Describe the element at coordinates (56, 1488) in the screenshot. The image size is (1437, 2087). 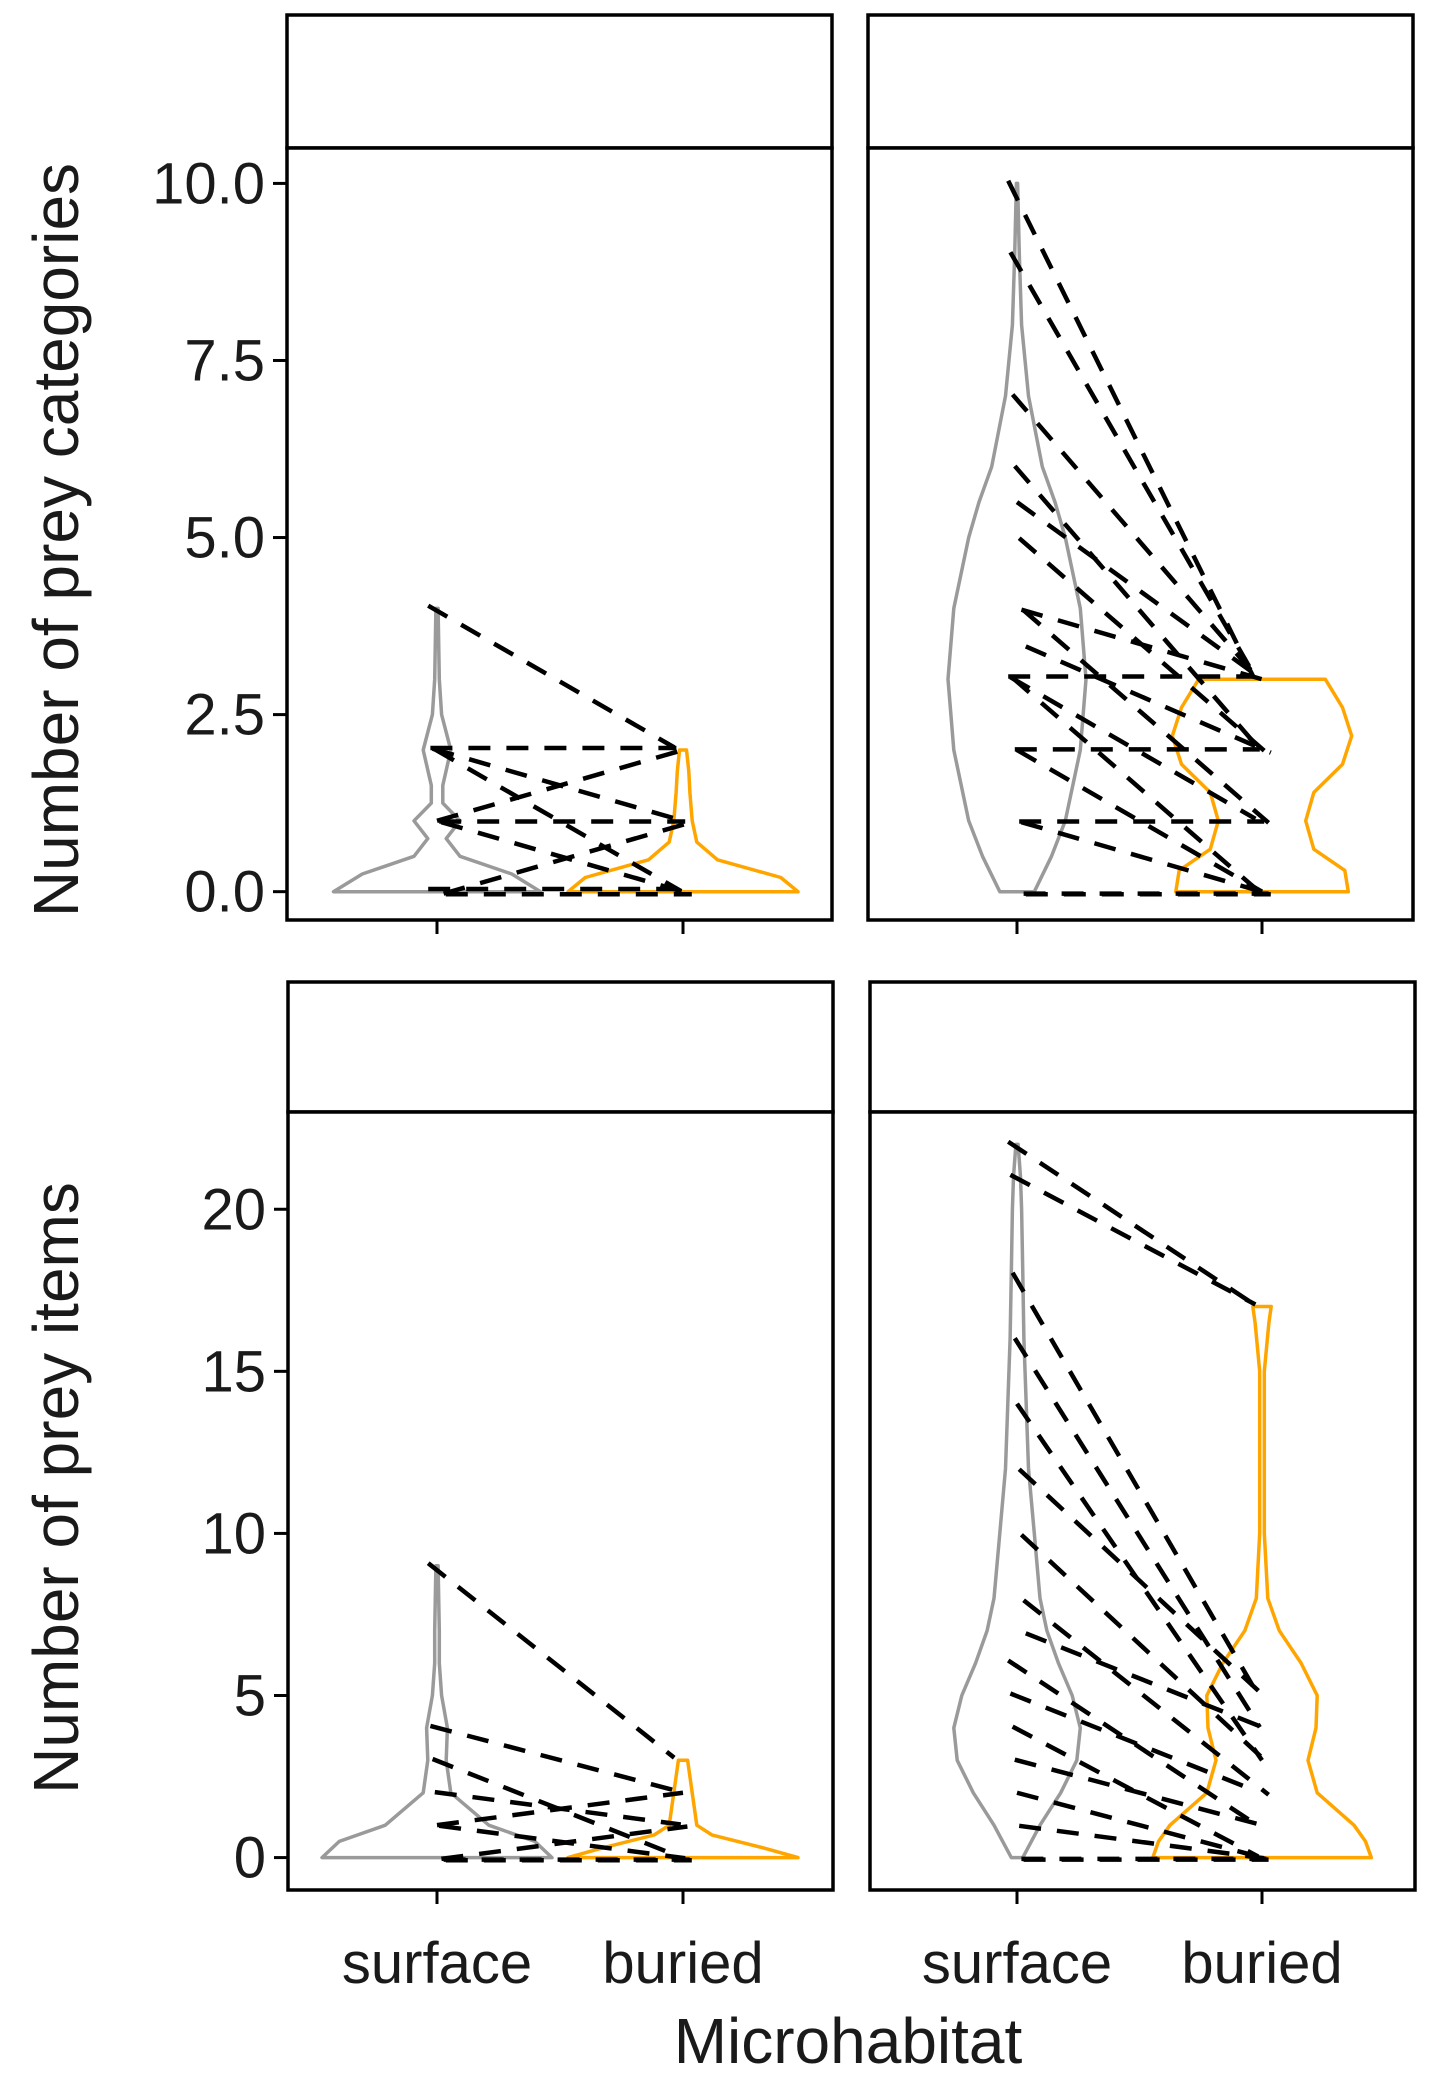
I see `y-axis-title-items: Number of prey items` at that location.